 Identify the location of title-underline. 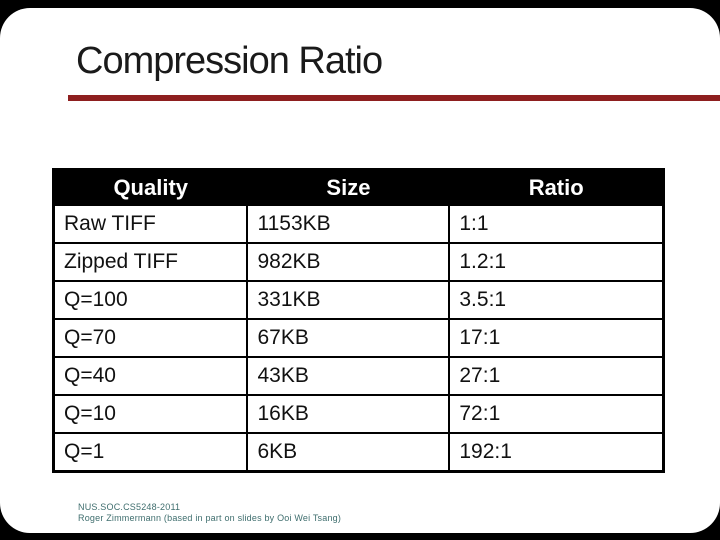
(394, 98).